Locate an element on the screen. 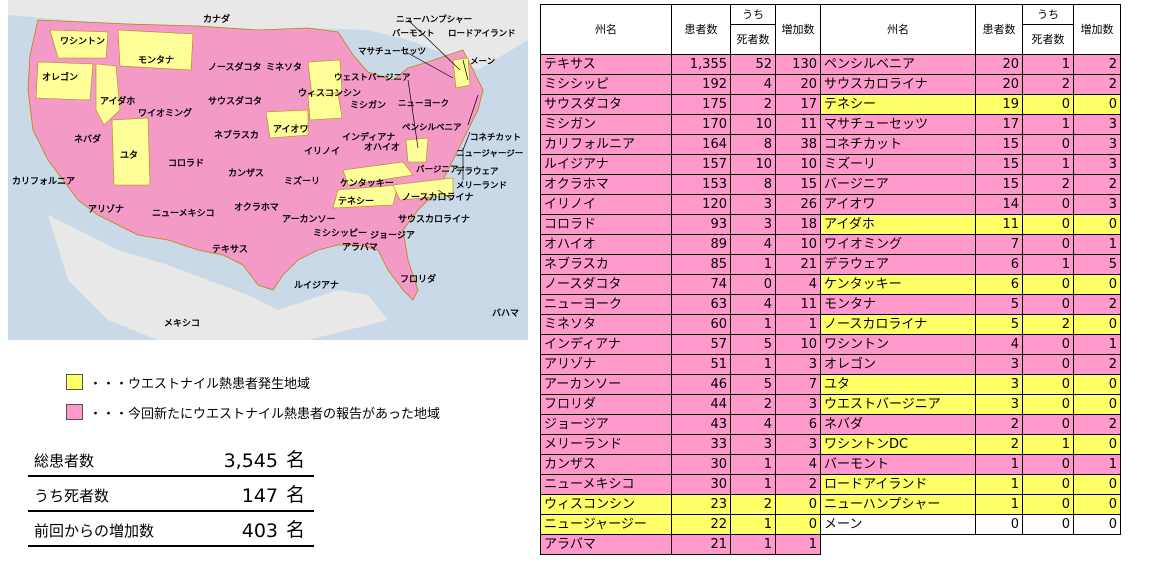  iowa-shape is located at coordinates (287, 124).